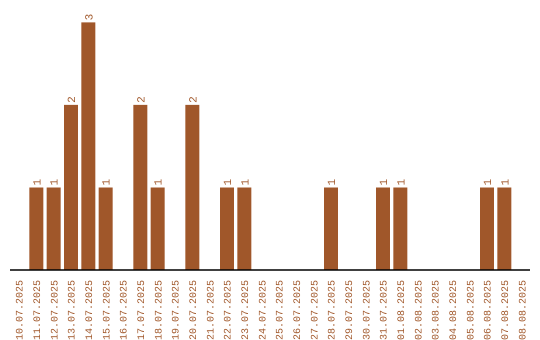  I want to click on x-tick-label: 01.08.2025, so click(402, 310).